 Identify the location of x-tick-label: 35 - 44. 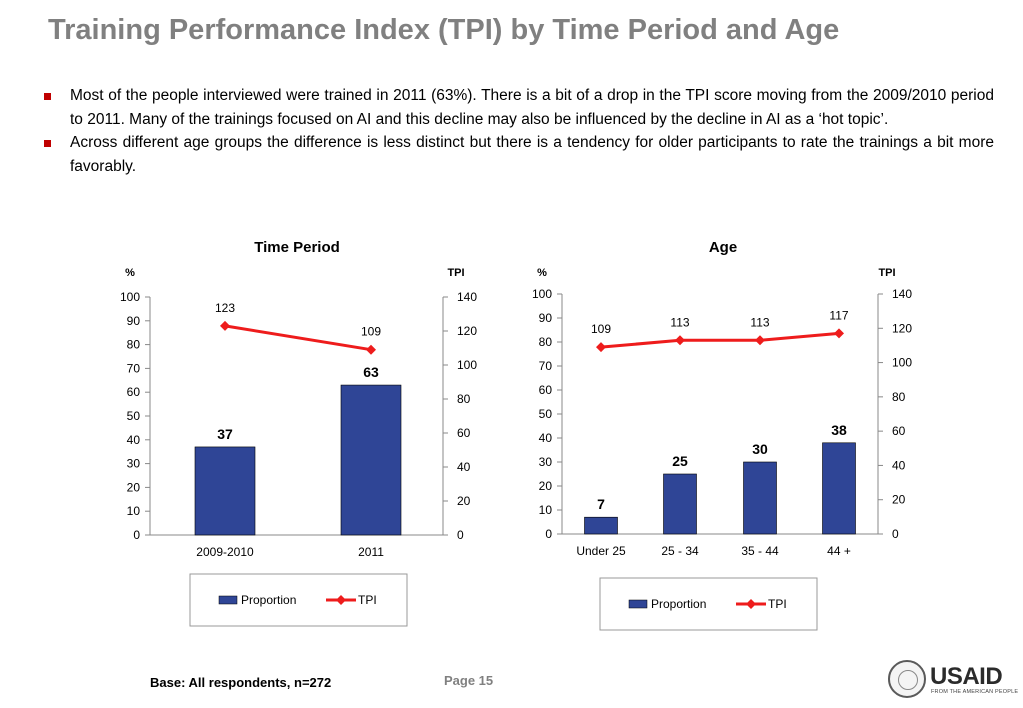
(760, 551).